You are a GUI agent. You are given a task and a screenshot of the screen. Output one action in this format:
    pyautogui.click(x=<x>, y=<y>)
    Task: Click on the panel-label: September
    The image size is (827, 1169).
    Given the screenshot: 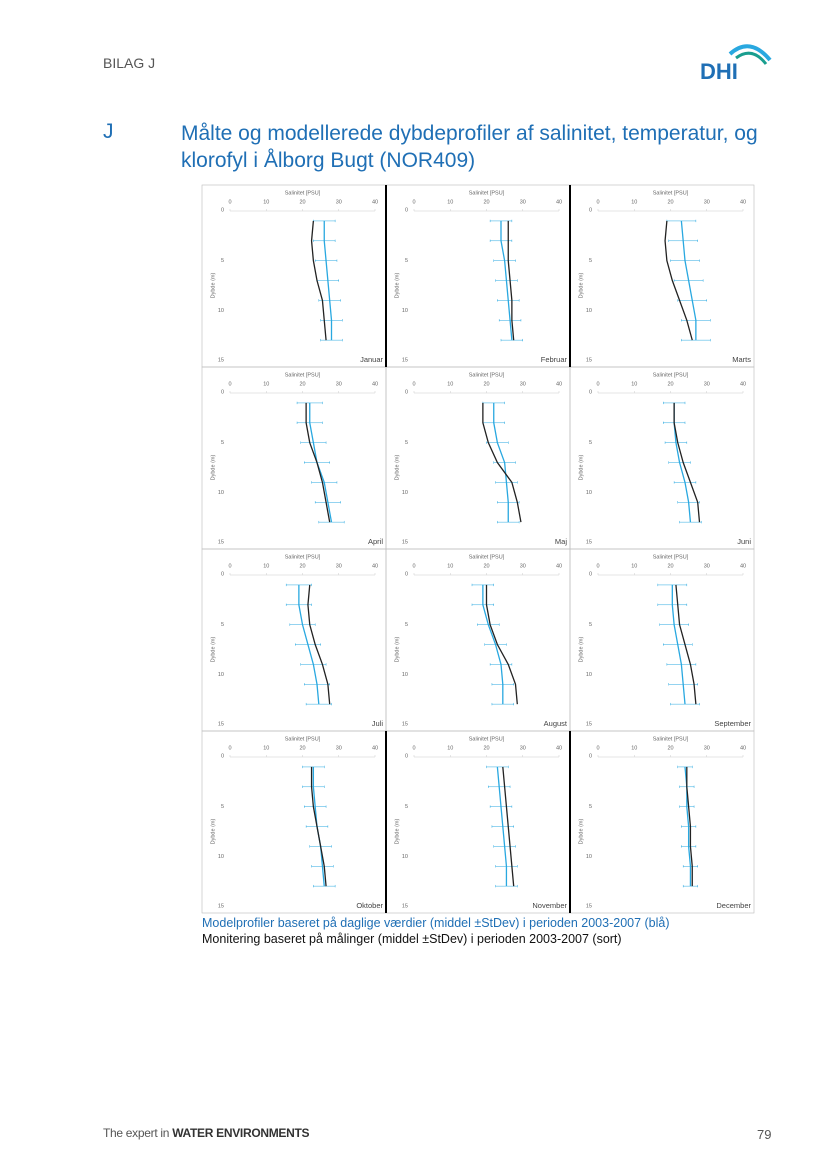 What is the action you would take?
    pyautogui.click(x=732, y=723)
    